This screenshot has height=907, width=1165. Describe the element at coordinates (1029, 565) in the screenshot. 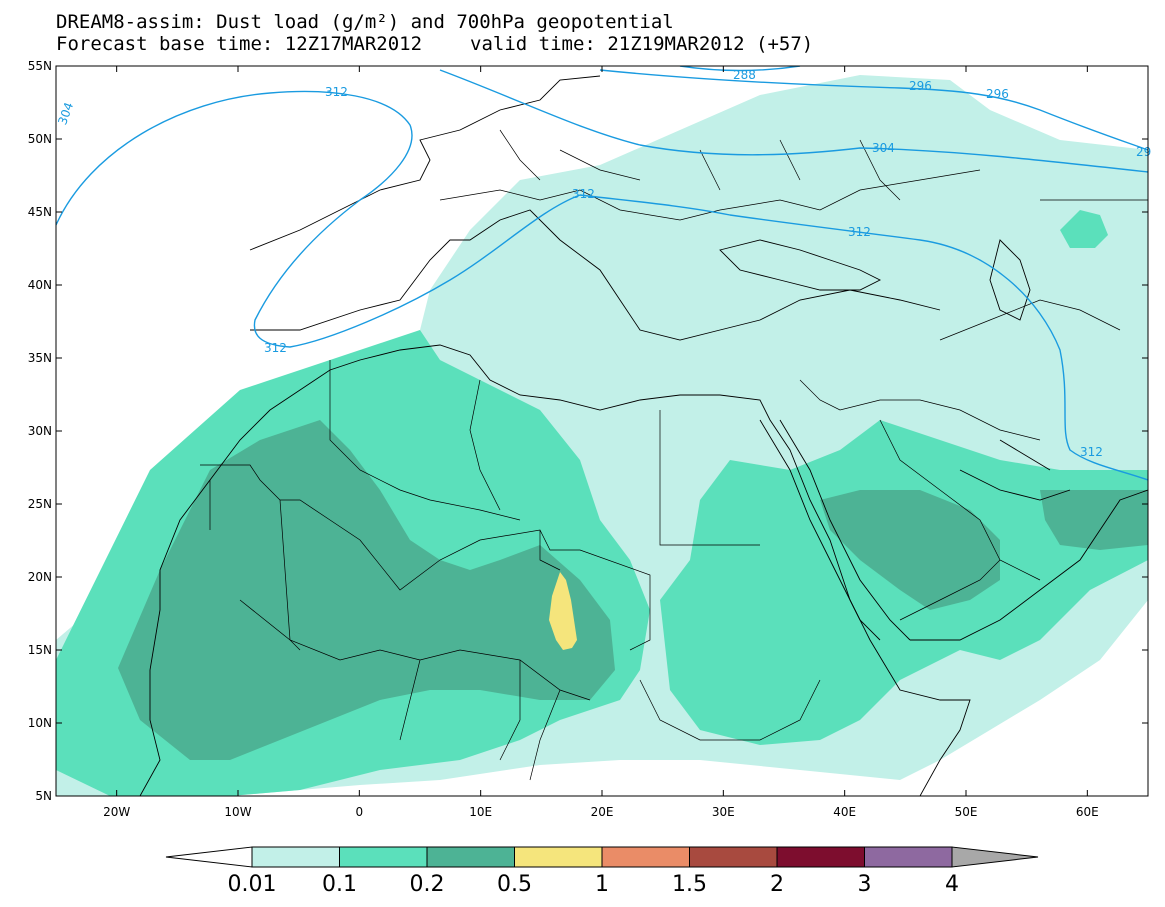

I see `arabia-coast` at that location.